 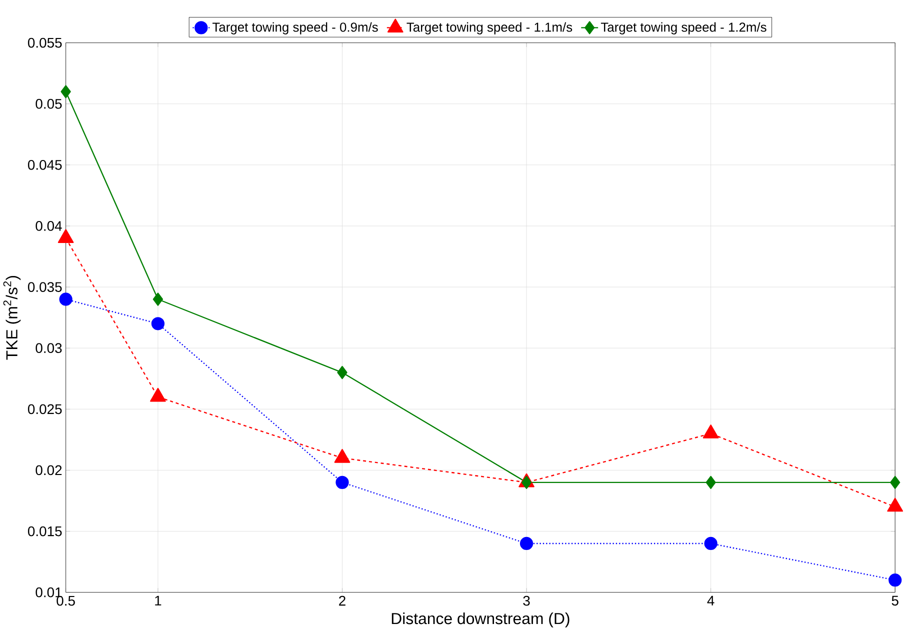 I want to click on x-tick-label: 0.5, so click(x=65, y=601).